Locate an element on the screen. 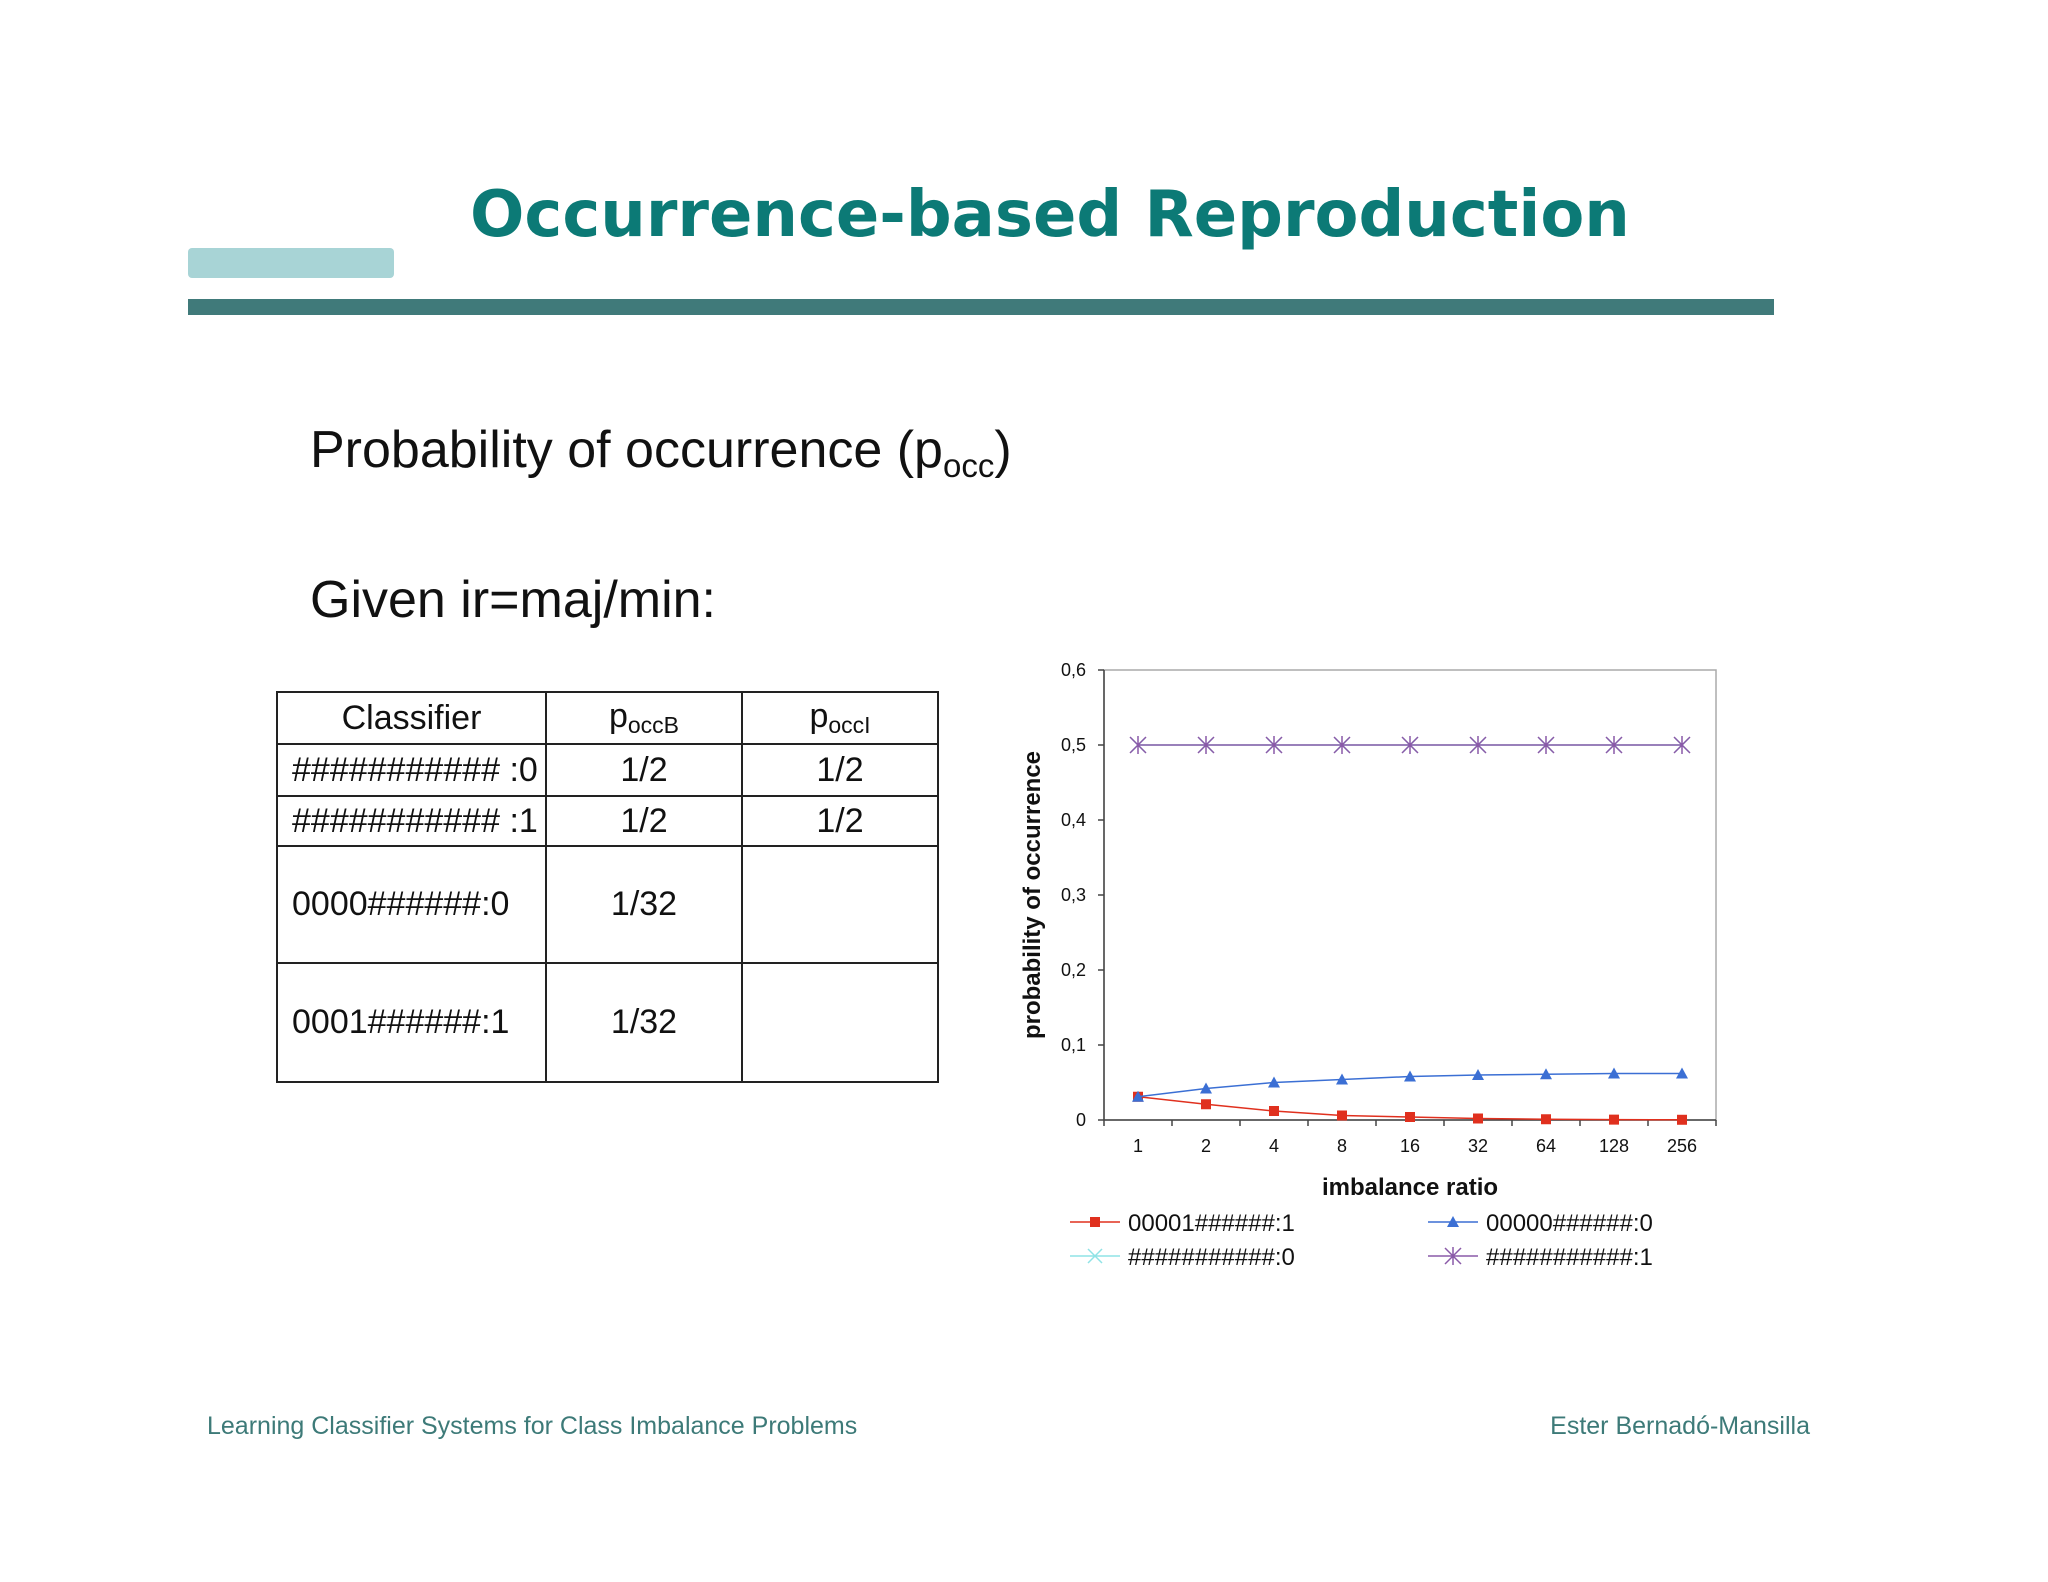 This screenshot has height=1582, width=2048. header-classifier: Classifier is located at coordinates (411, 718).